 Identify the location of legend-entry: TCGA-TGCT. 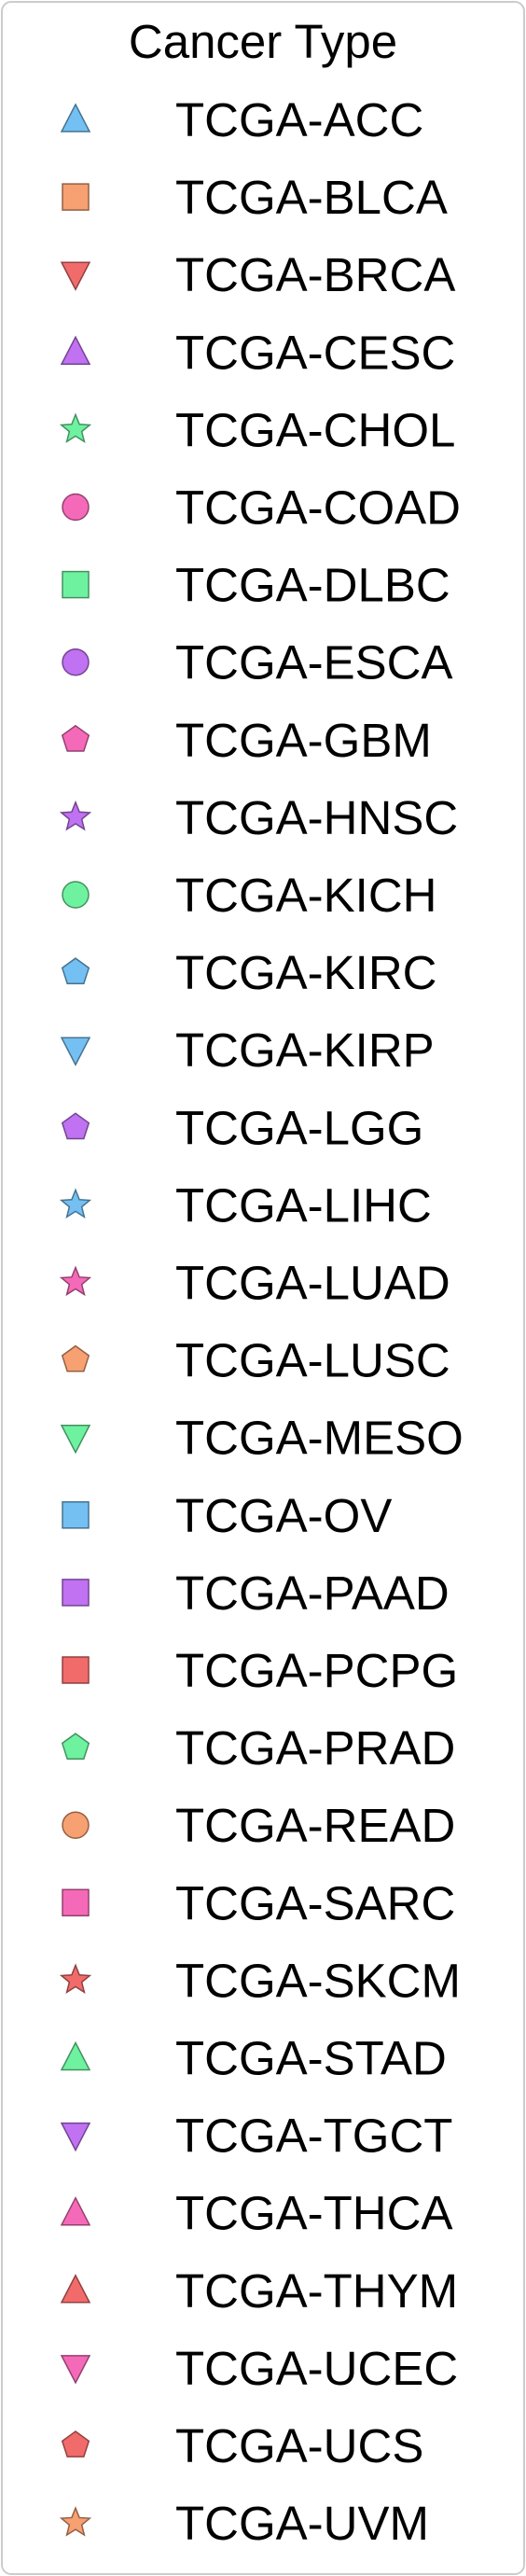
(256, 2136).